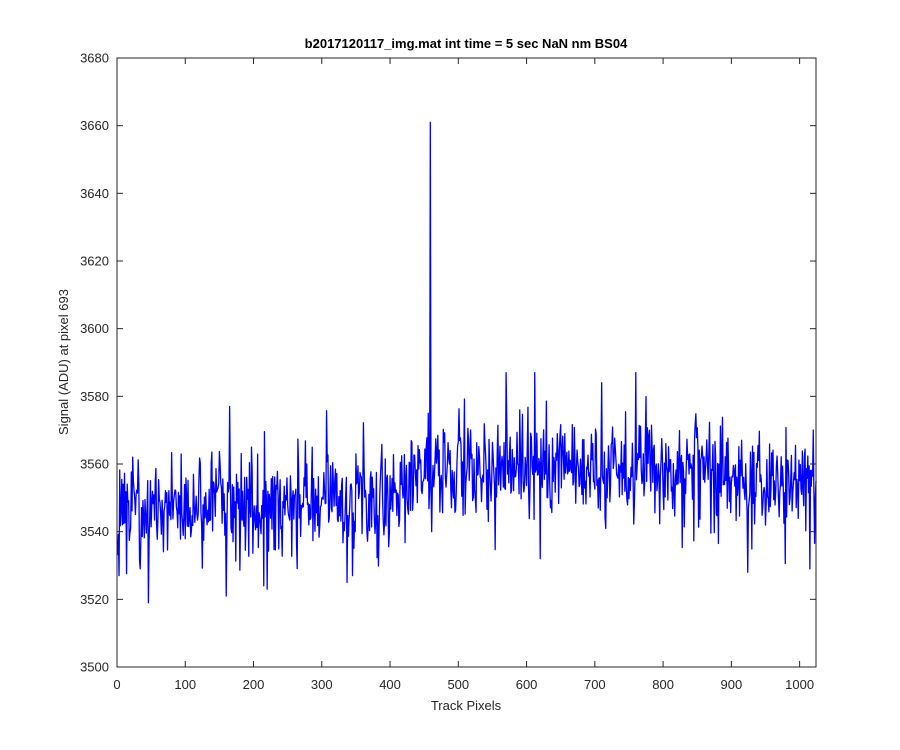 The height and width of the screenshot is (750, 900). I want to click on y-tick-label: 3660, so click(94, 125).